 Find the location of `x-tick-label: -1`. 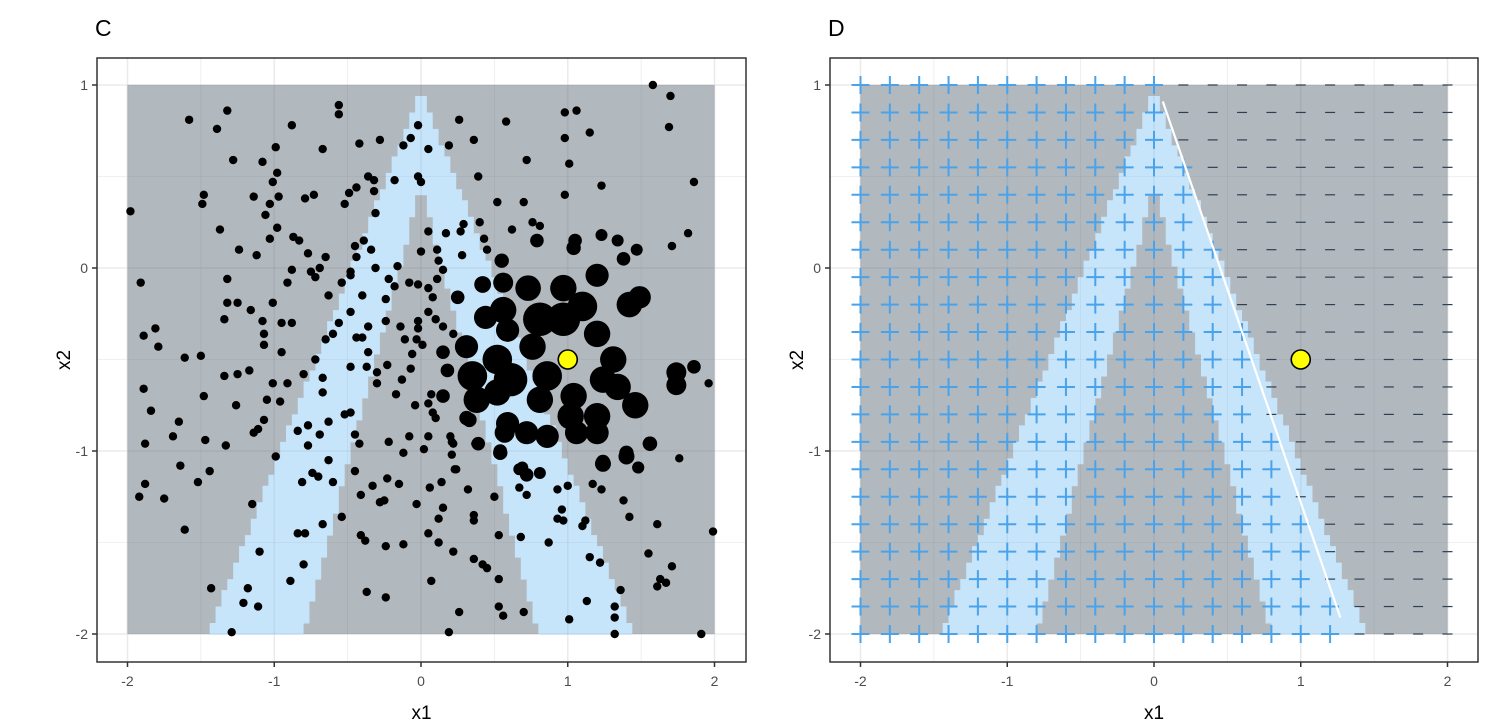

x-tick-label: -1 is located at coordinates (1007, 681).